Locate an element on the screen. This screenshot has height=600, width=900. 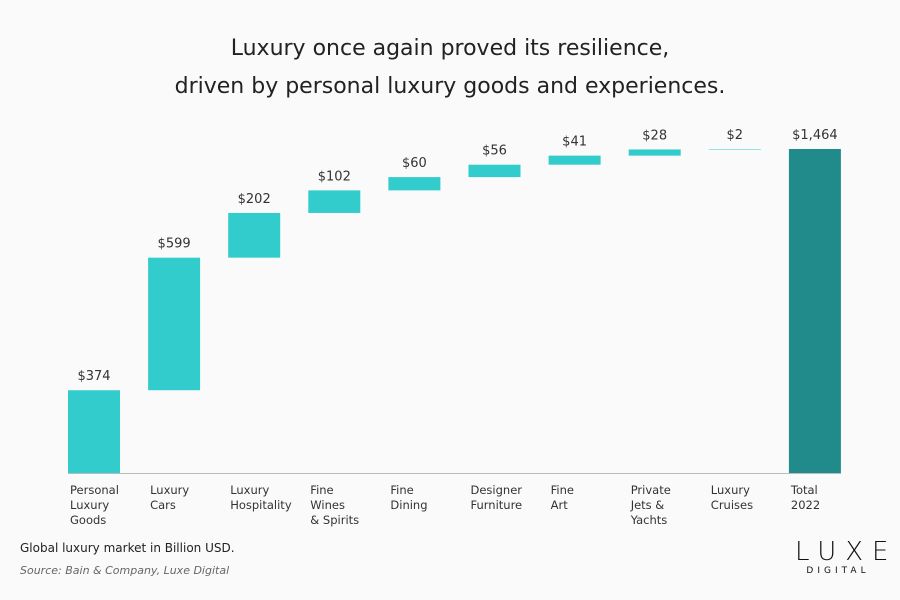
category-label: Designer Furniture is located at coordinates (497, 497).